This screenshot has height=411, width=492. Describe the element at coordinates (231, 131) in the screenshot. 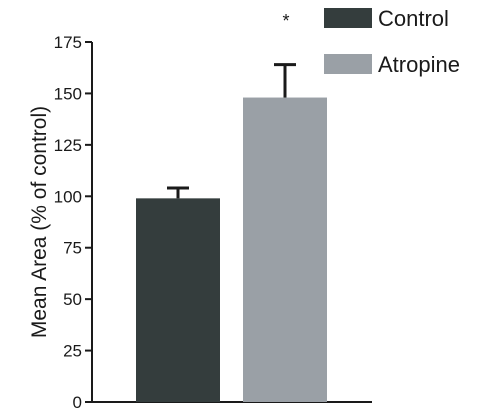

I see `error-bars` at that location.